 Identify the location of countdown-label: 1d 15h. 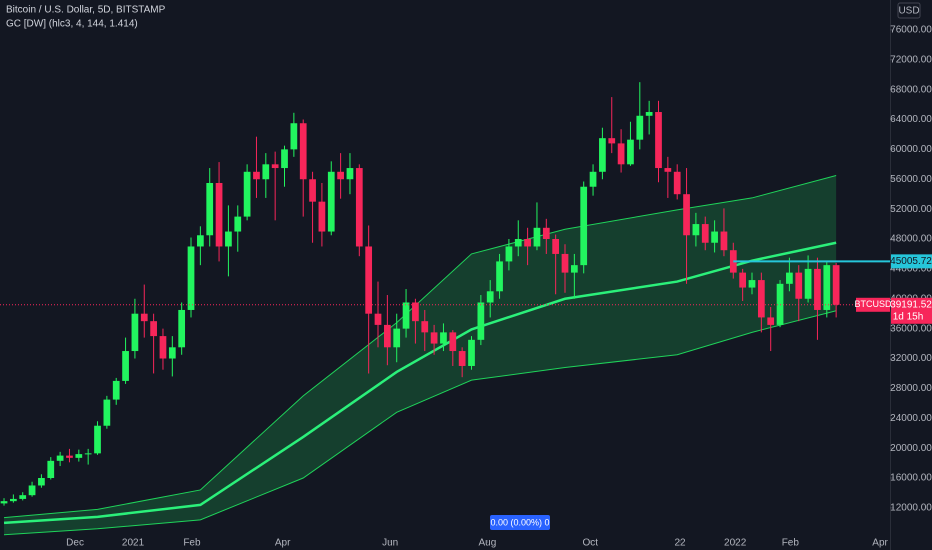
(908, 316).